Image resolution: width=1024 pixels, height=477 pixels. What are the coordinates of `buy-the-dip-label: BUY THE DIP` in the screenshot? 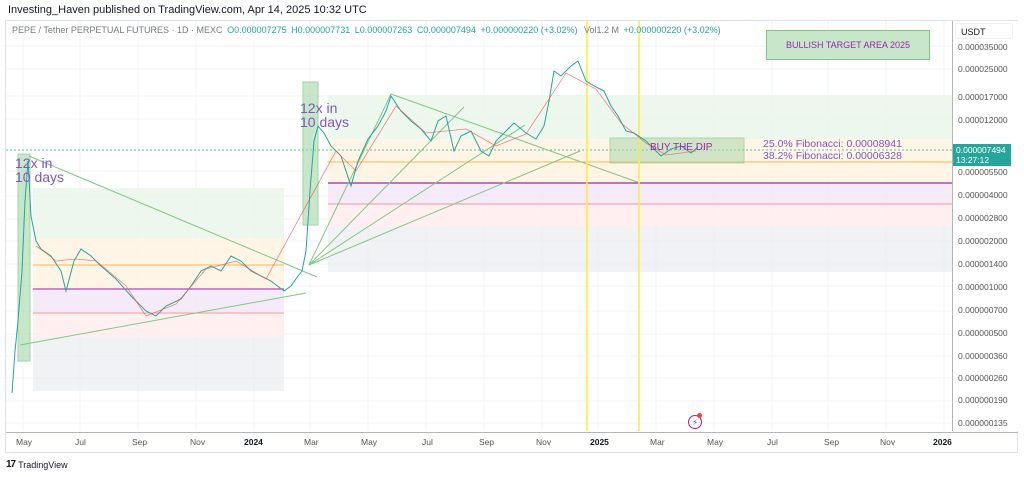 It's located at (681, 147).